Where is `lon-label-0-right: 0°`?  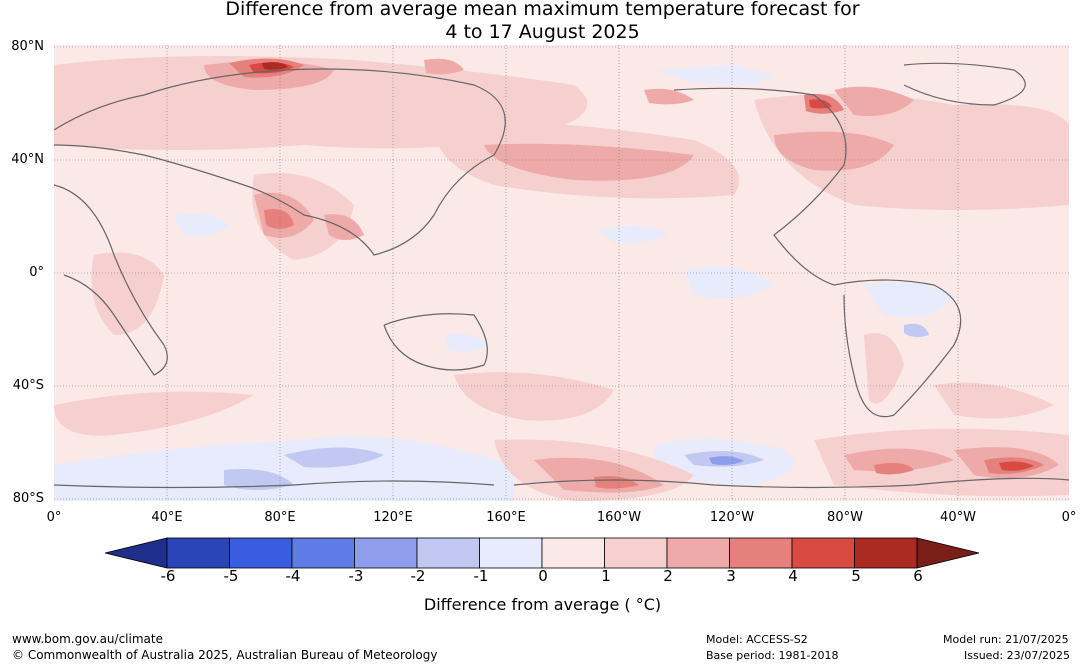
lon-label-0-right: 0° is located at coordinates (1069, 517).